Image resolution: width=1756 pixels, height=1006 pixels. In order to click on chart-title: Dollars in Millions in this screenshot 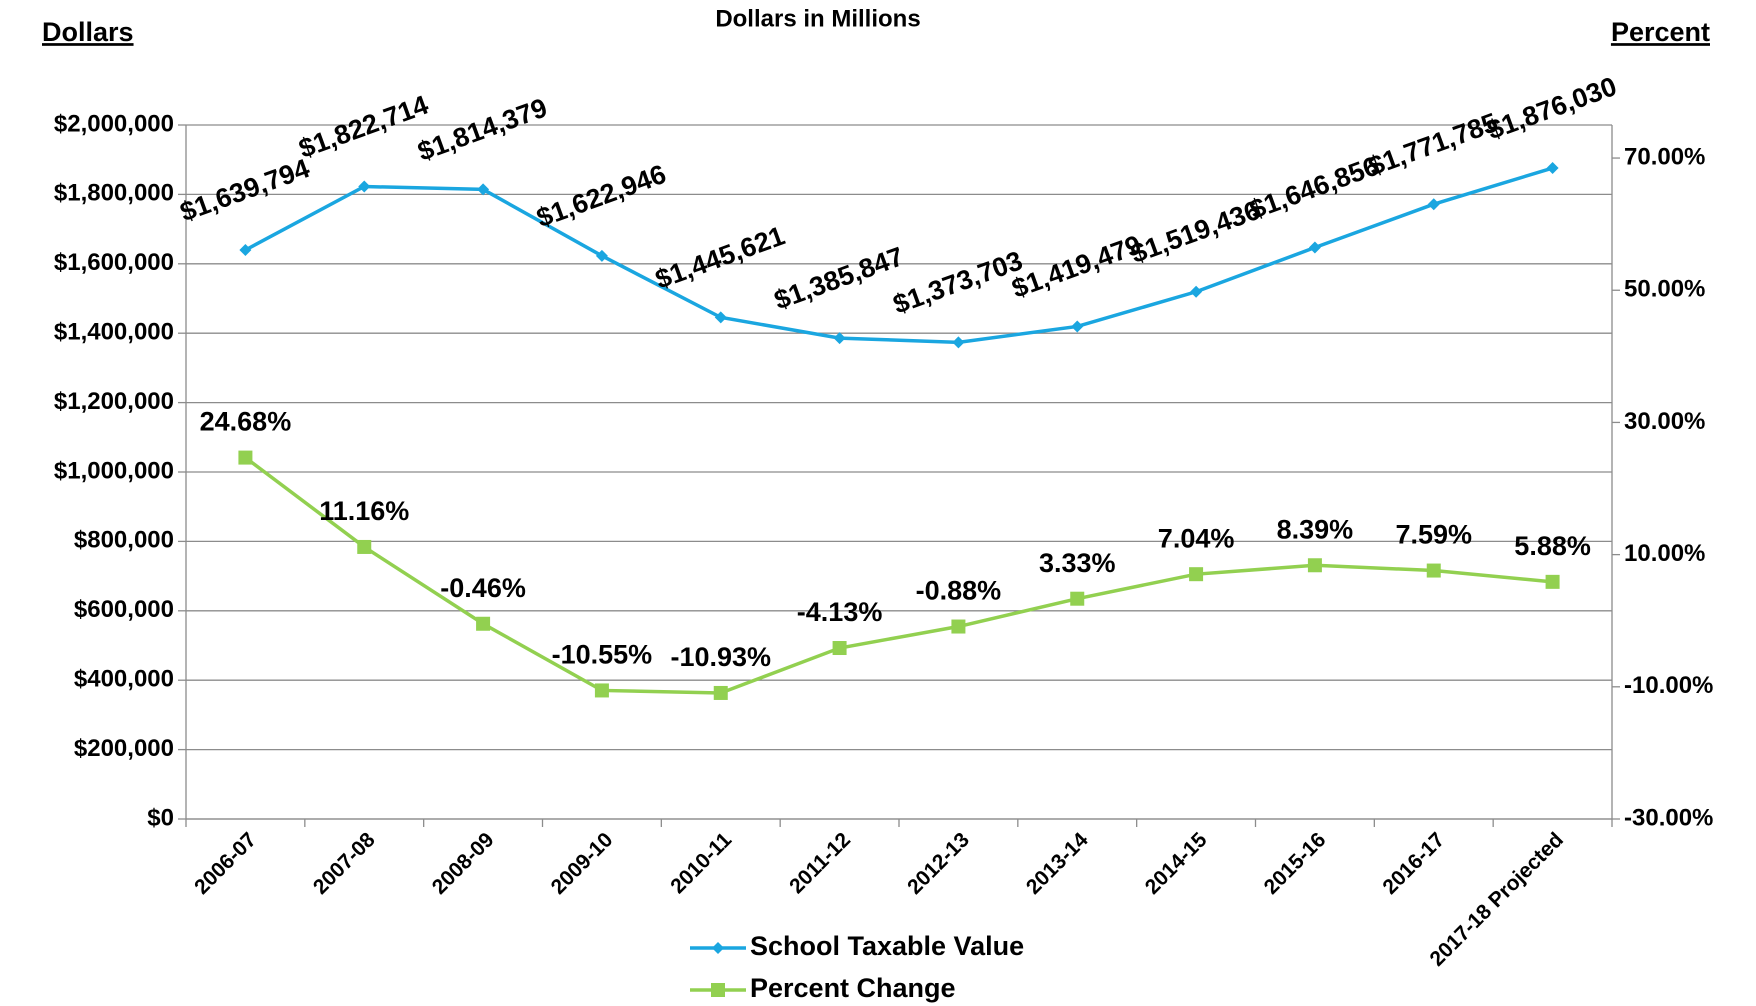, I will do `click(817, 18)`.